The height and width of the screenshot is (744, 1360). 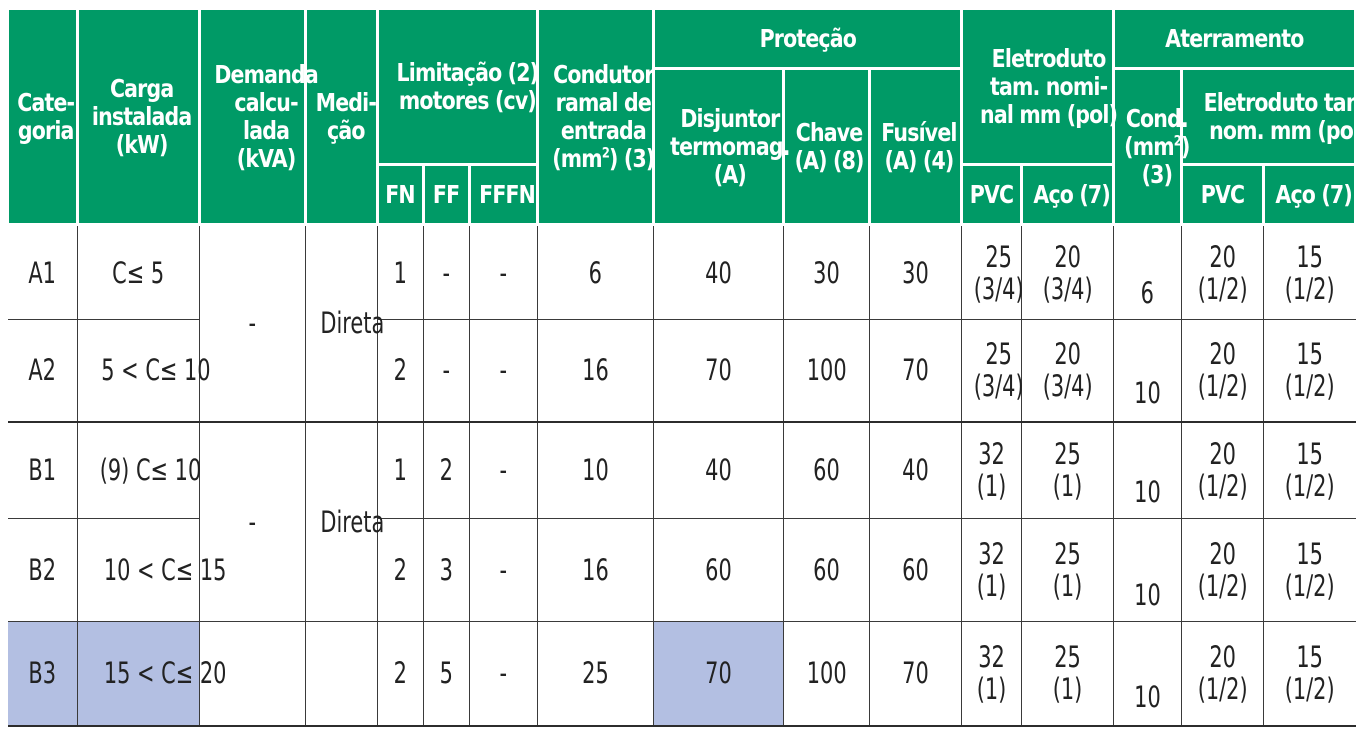 What do you see at coordinates (1039, 86) in the screenshot?
I see `header-eletroduto: Eletroduto tam. nomi-nal mm (pol)` at bounding box center [1039, 86].